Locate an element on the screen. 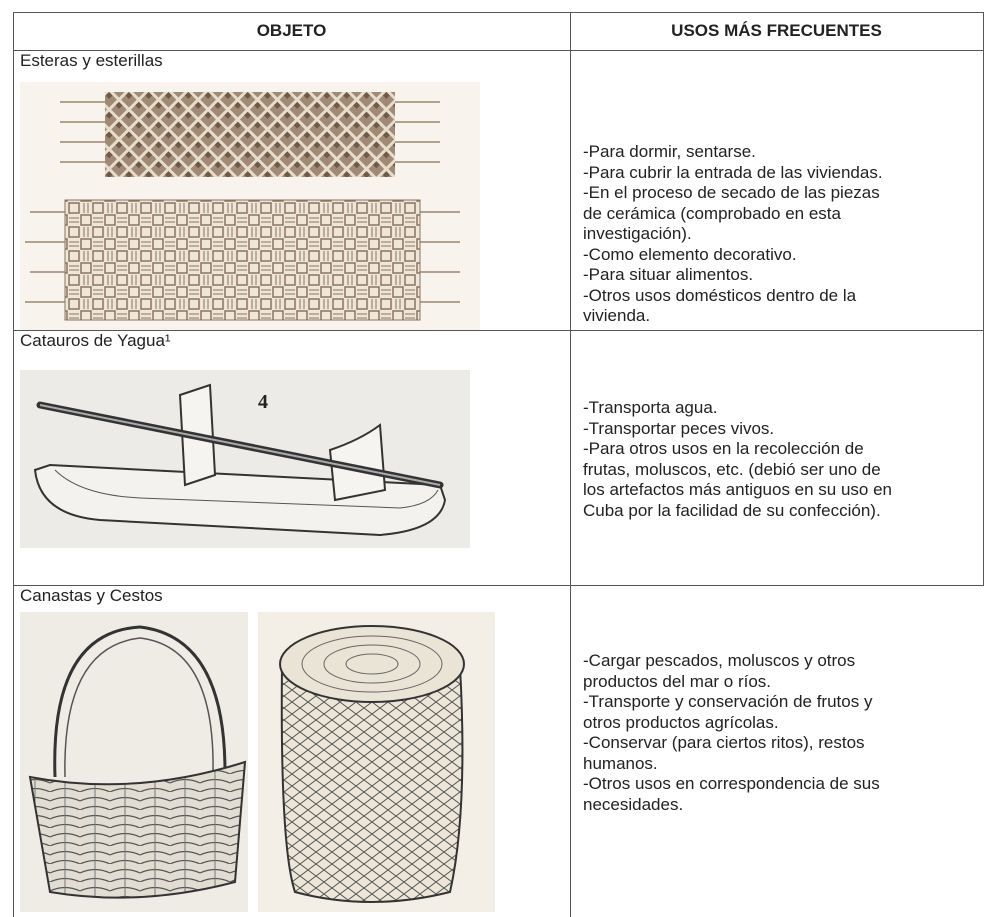  use-line: -Otros usos en correspondencia de sus is located at coordinates (731, 783).